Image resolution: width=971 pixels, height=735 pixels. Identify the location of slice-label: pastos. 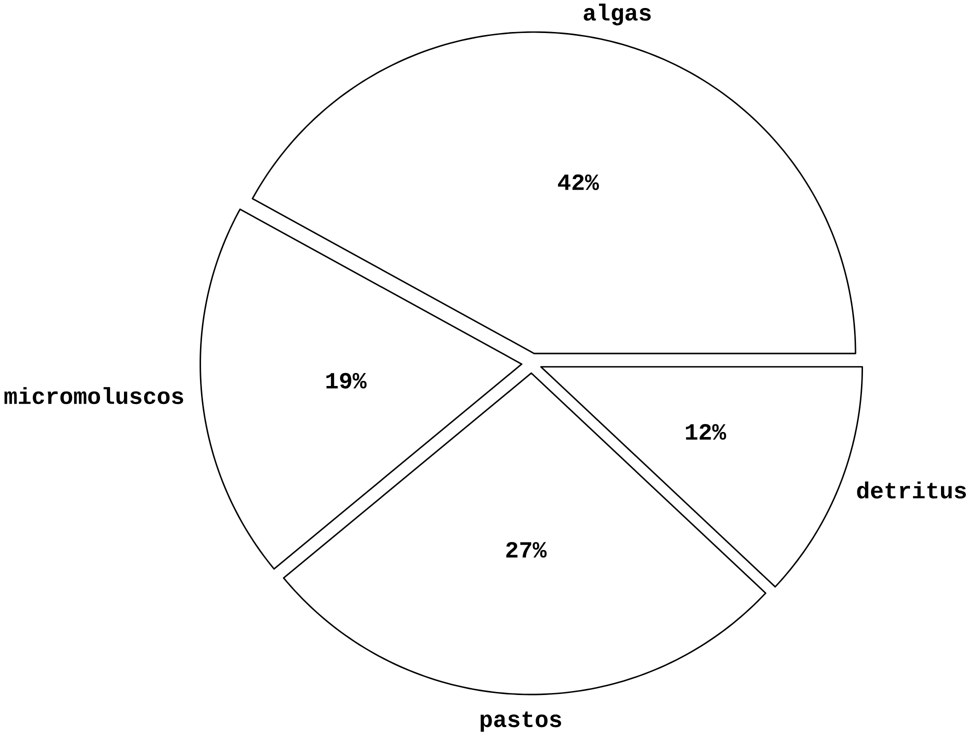
(521, 721).